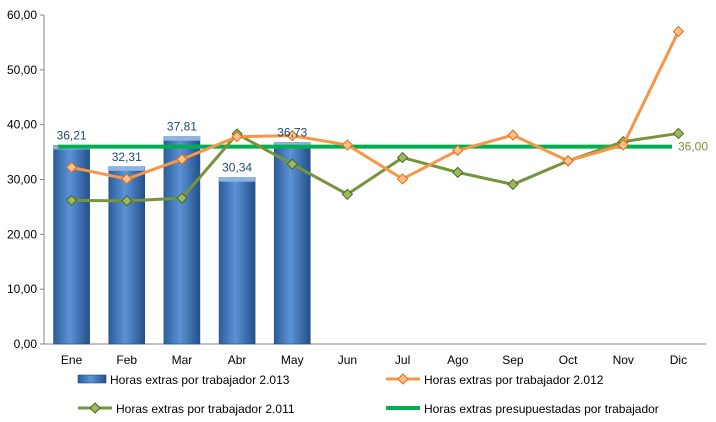 This screenshot has width=716, height=422. Describe the element at coordinates (182, 127) in the screenshot. I see `bar-value-label: 37,81` at that location.